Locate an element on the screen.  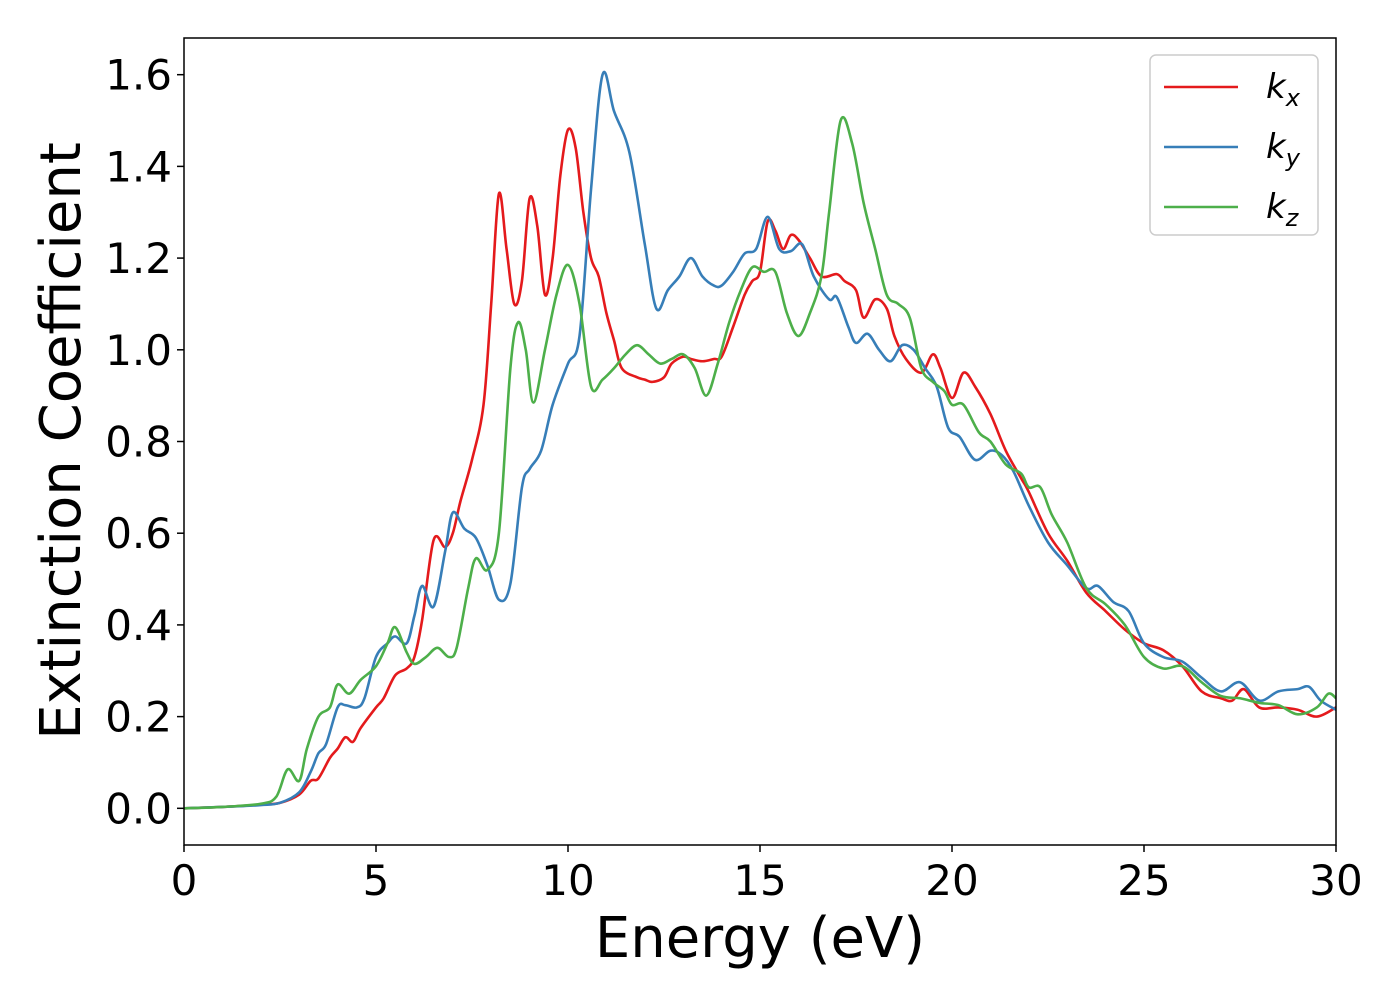
y-tick-label: 1.2 is located at coordinates (138, 258).